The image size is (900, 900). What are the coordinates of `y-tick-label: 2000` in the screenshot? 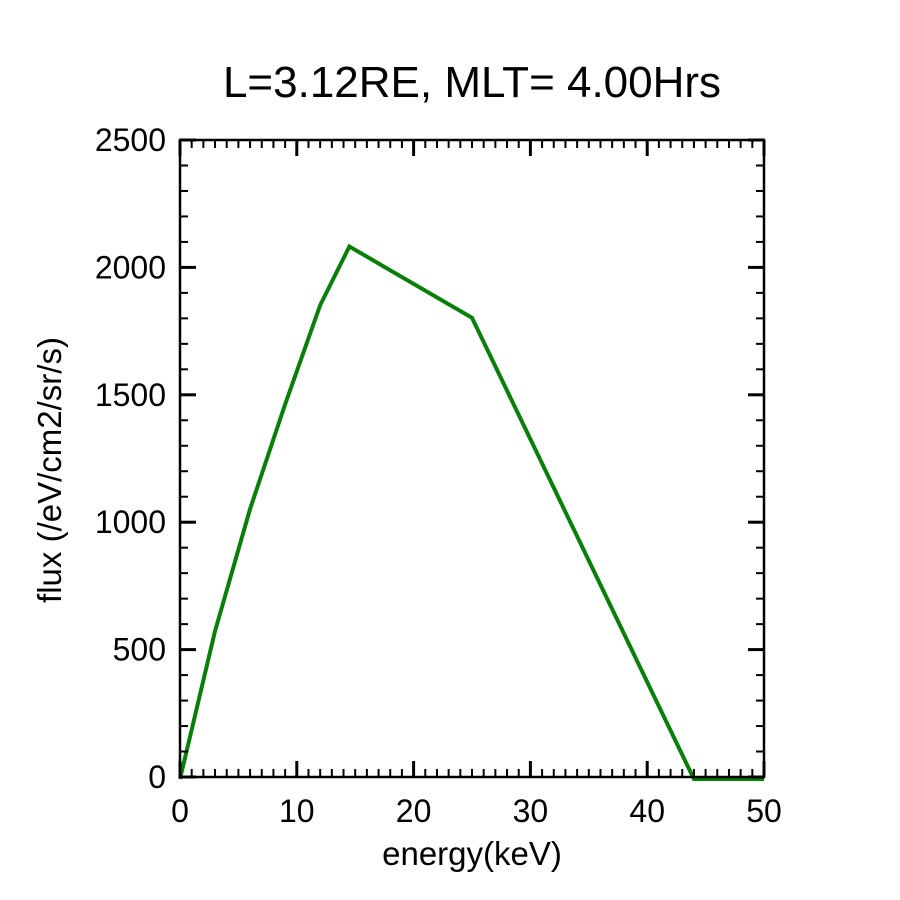 It's located at (130, 267).